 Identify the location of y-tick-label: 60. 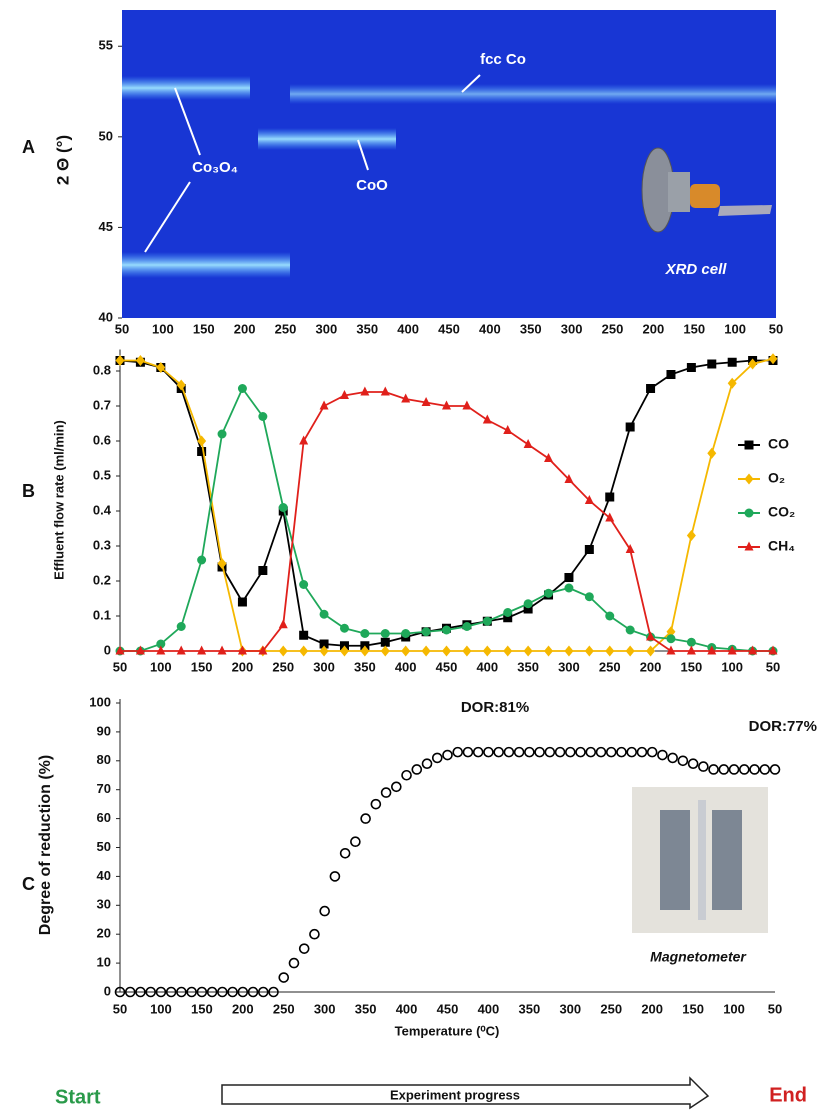
(104, 817).